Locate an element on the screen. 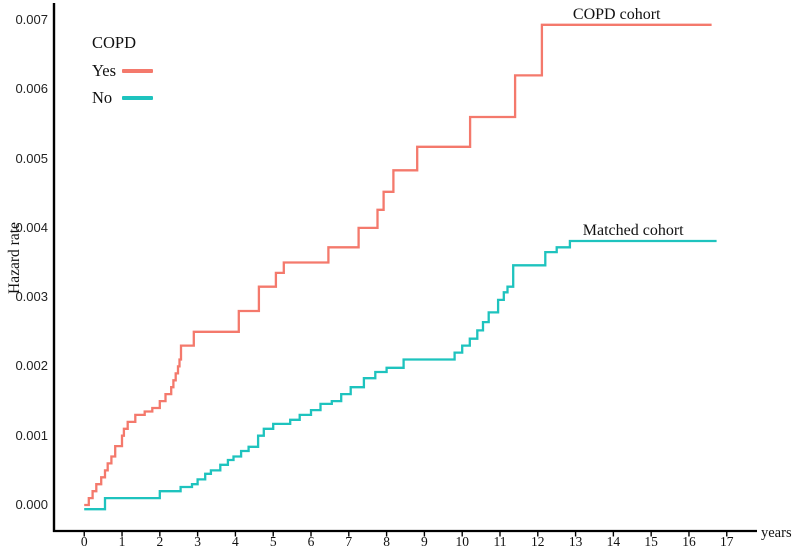 The height and width of the screenshot is (548, 794). x-tick-label: 1 is located at coordinates (122, 541).